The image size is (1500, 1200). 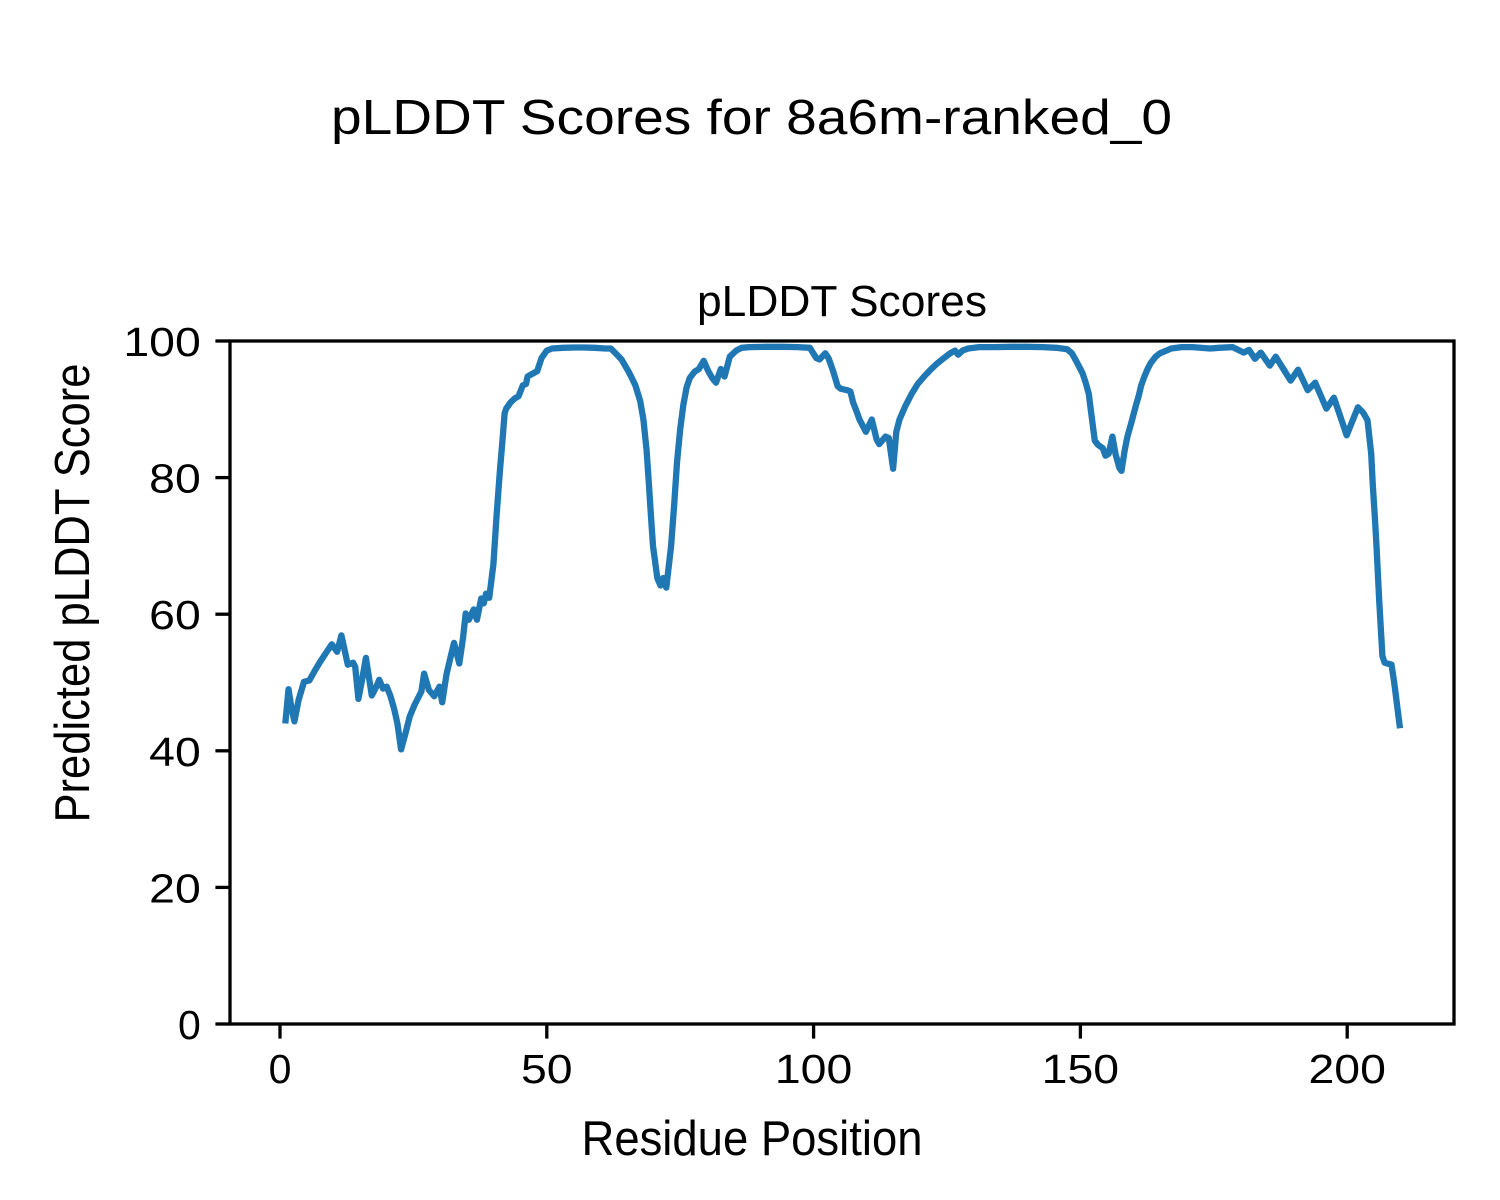 What do you see at coordinates (72, 593) in the screenshot?
I see `svg-text: Predicted pLDDT Score` at bounding box center [72, 593].